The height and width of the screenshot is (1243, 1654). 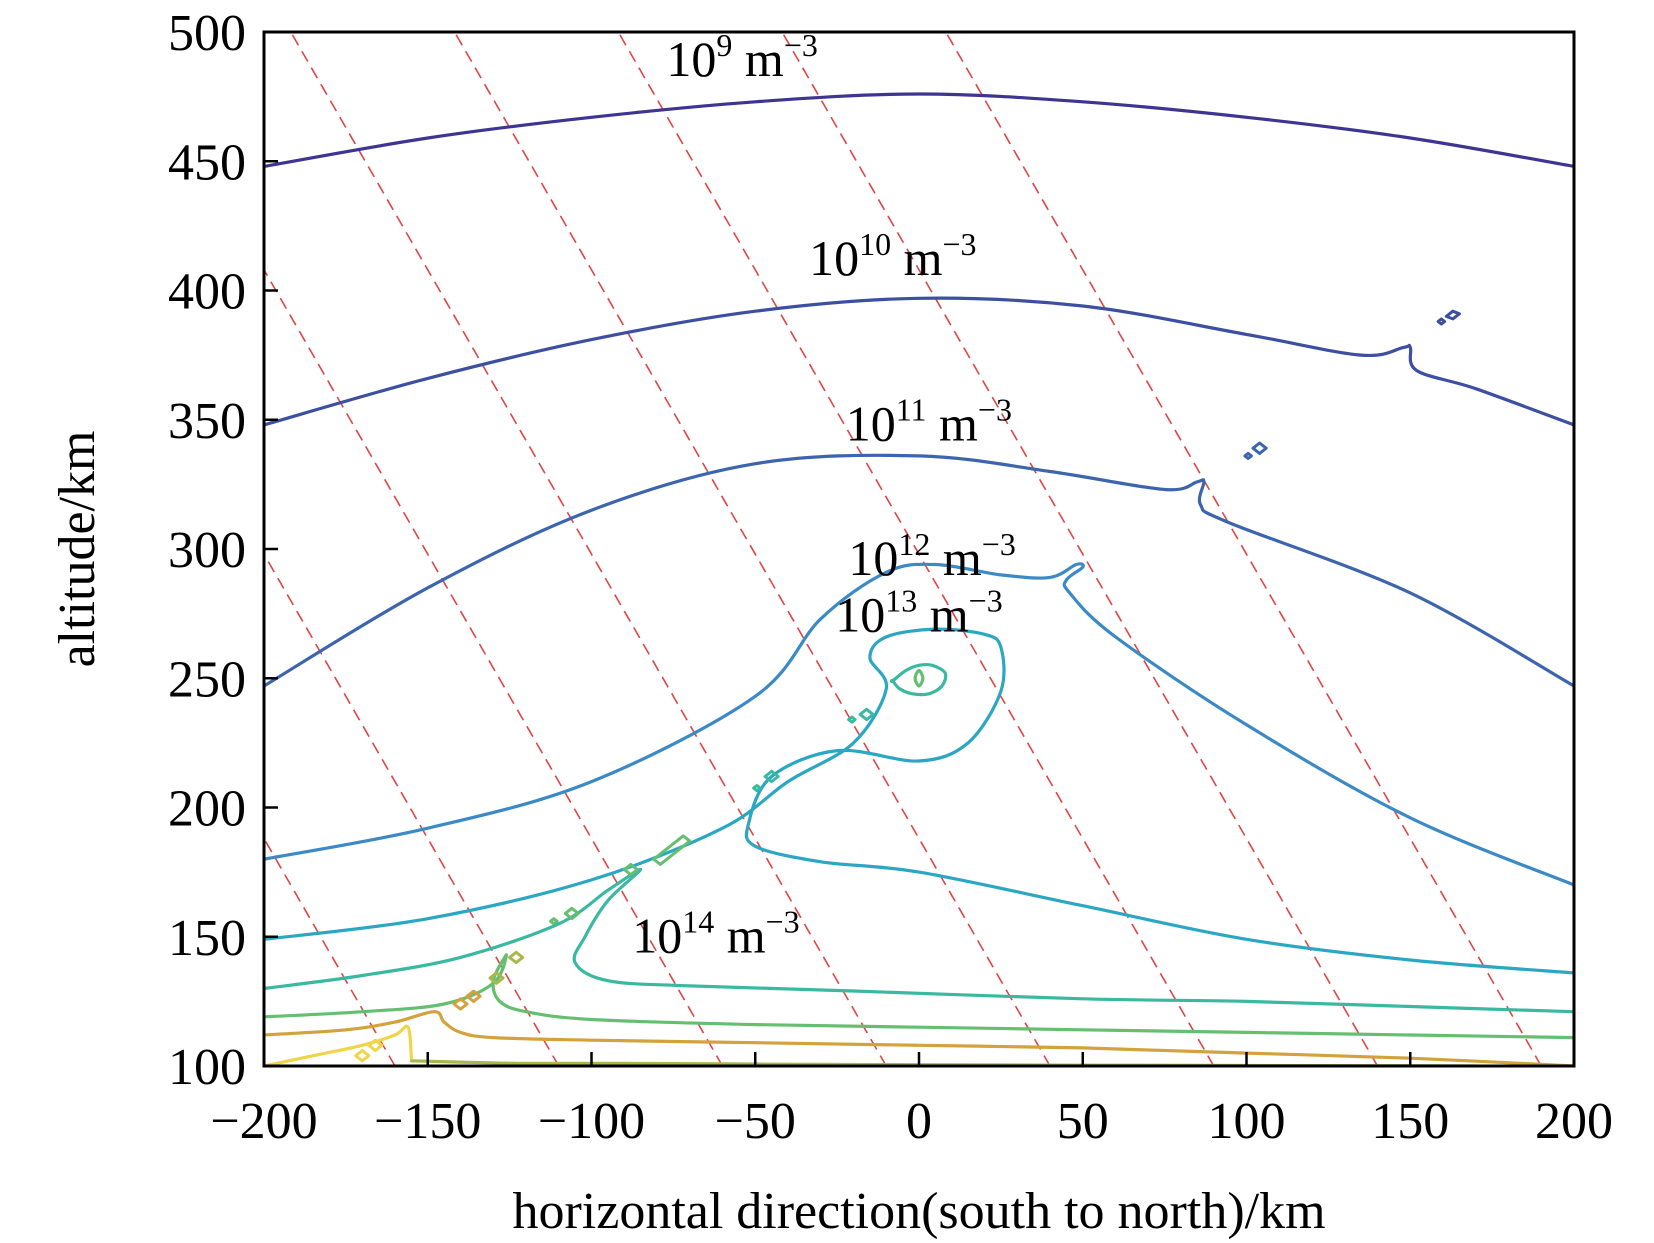 What do you see at coordinates (918, 1211) in the screenshot?
I see `x-axis-title: horizontal direction(south to north)/km` at bounding box center [918, 1211].